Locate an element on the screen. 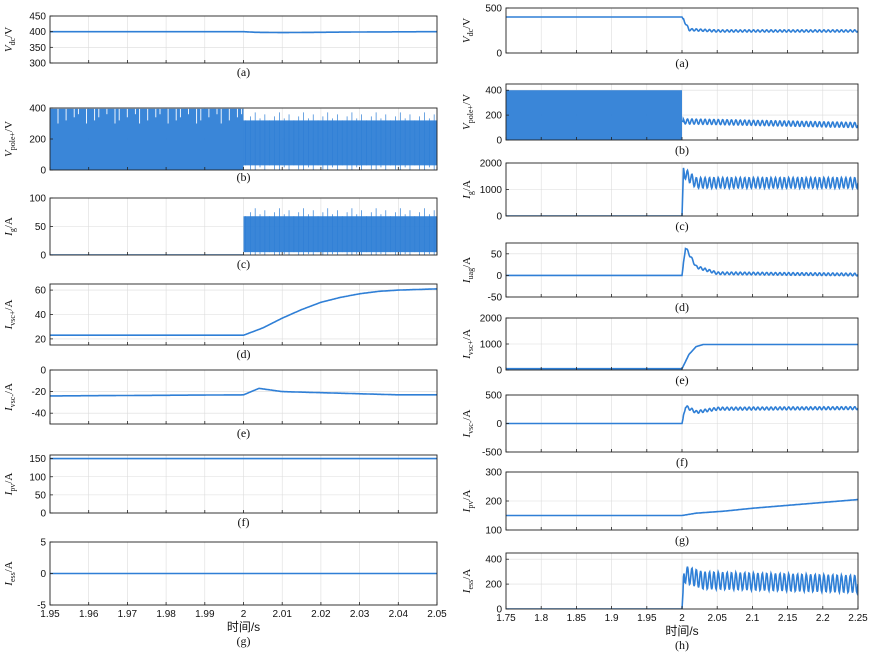 The height and width of the screenshot is (658, 873). series-L_d is located at coordinates (243, 312).